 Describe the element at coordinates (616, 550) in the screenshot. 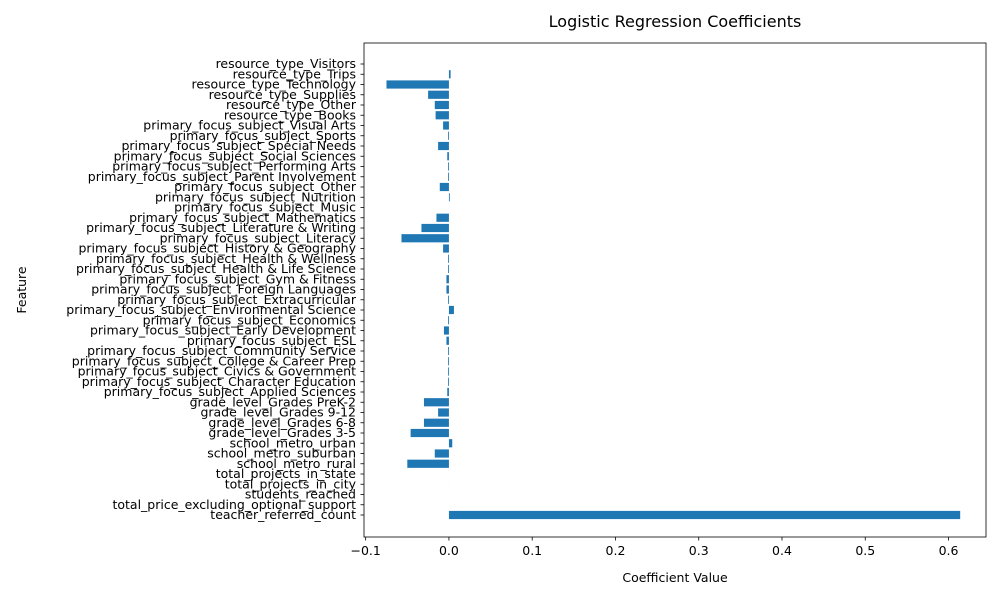

I see `x-tick-label: 0.2` at that location.